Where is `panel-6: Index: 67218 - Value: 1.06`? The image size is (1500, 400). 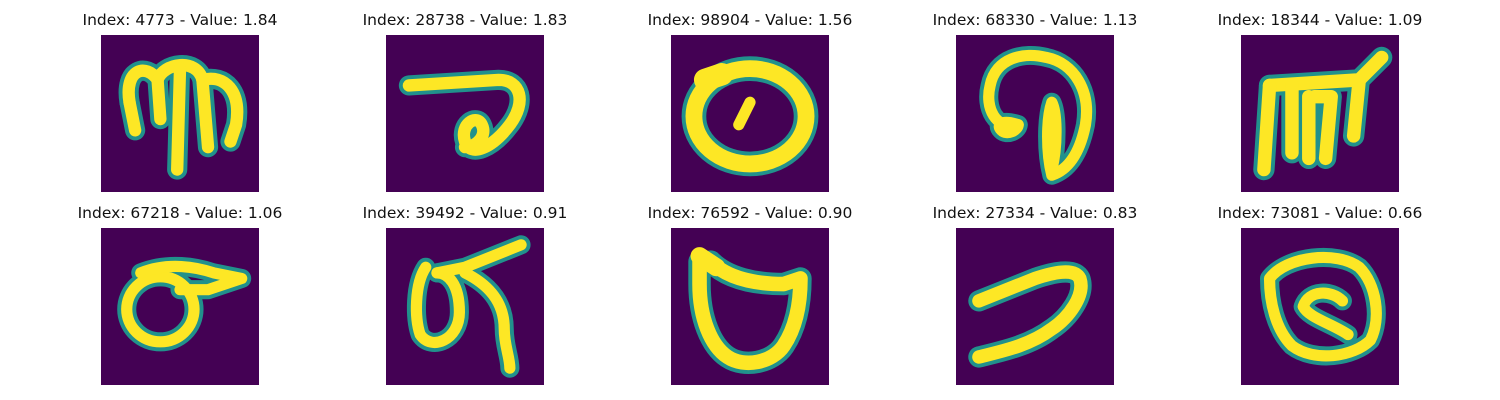
panel-6: Index: 67218 - Value: 1.06 is located at coordinates (180, 293).